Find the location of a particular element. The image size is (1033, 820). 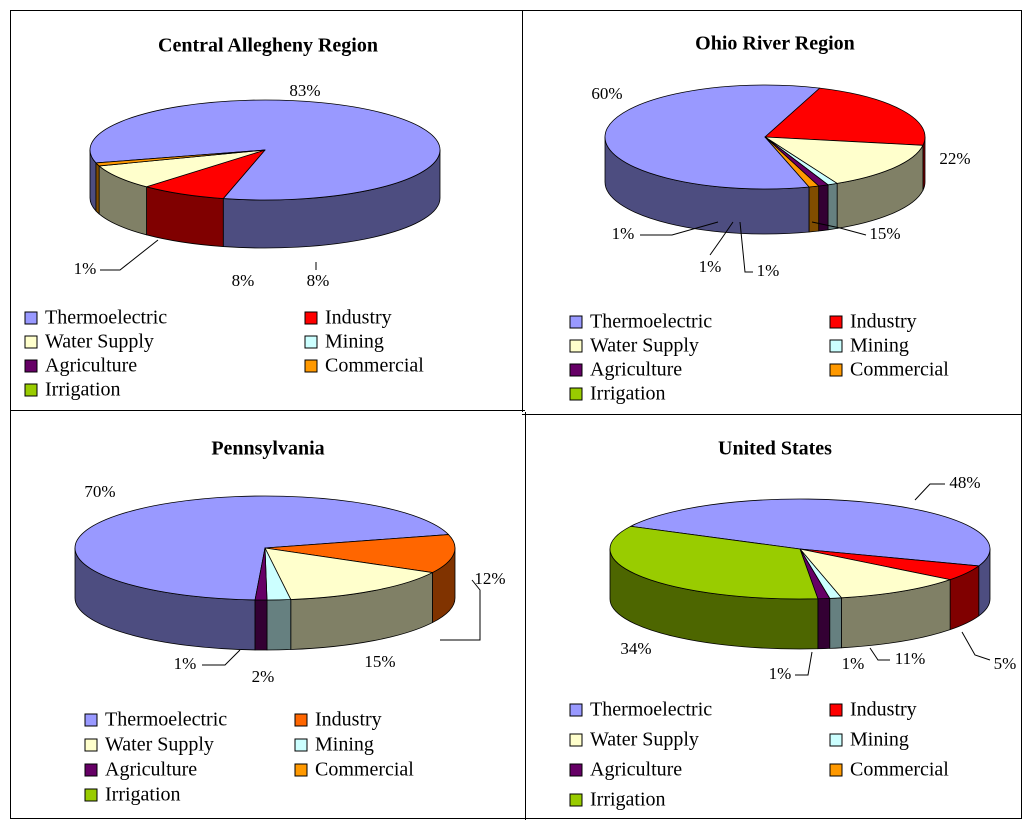

chart-title: Pennsylvania is located at coordinates (267, 449).